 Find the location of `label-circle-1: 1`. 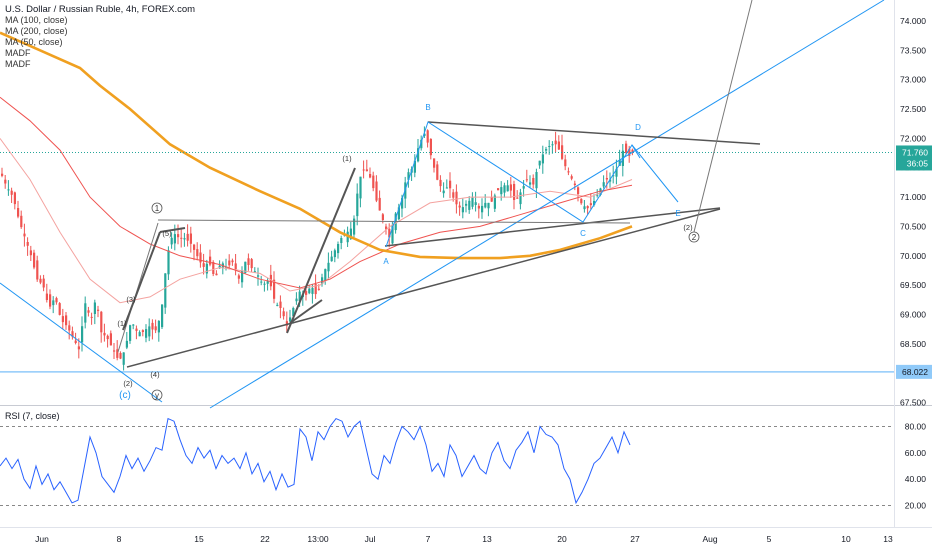

label-circle-1: 1 is located at coordinates (157, 208).